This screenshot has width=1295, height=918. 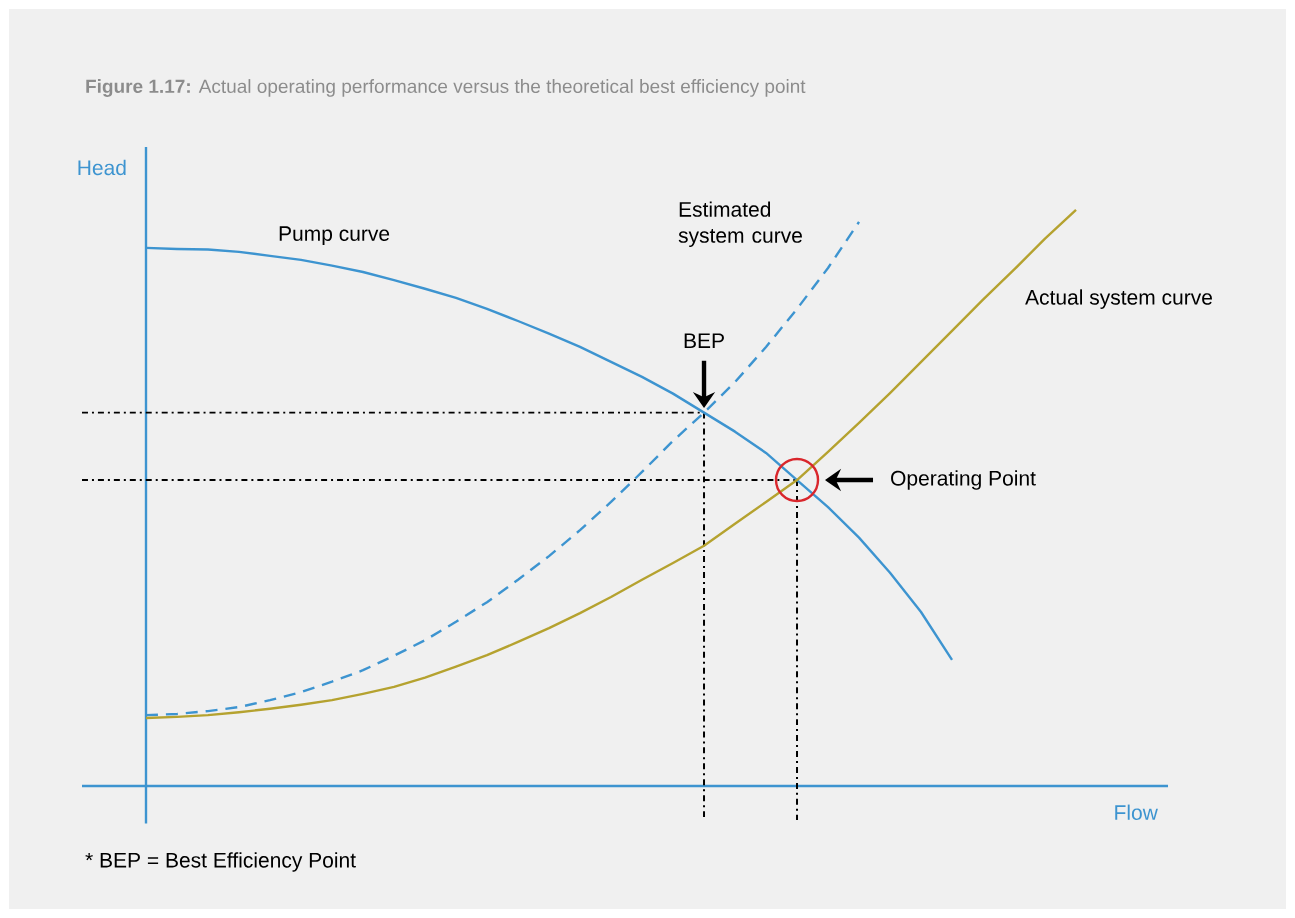 What do you see at coordinates (220, 862) in the screenshot?
I see `text: * BEP = Best Efficiency Point` at bounding box center [220, 862].